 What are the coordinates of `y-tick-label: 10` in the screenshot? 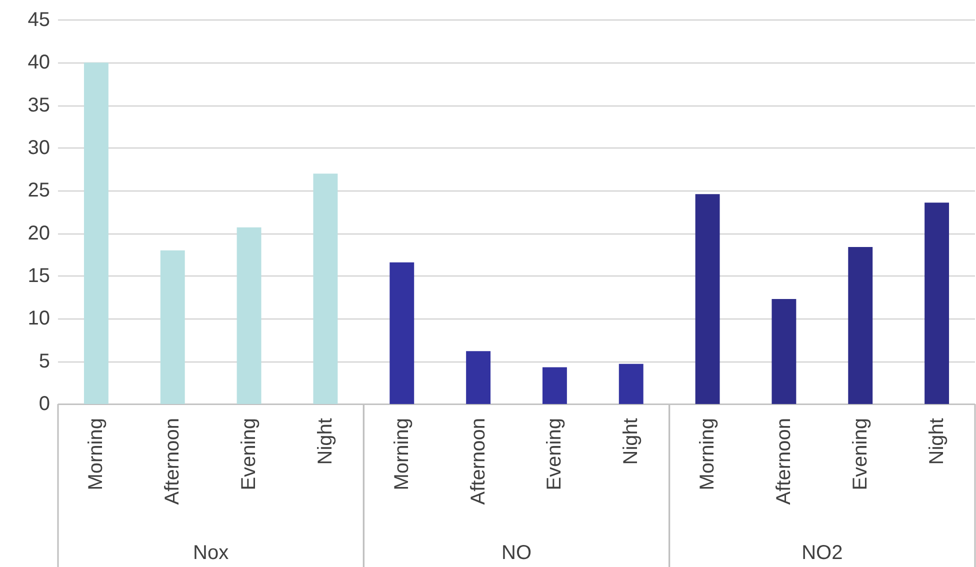 It's located at (39, 319).